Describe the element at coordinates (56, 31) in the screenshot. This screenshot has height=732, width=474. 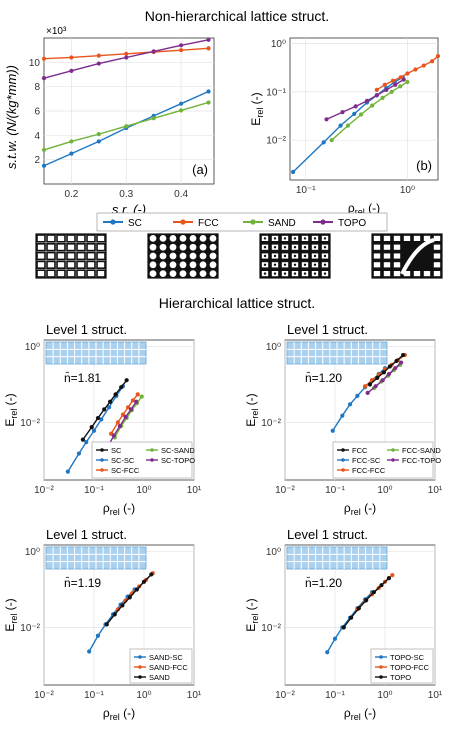
I see `y-multiplier: ×10³` at that location.